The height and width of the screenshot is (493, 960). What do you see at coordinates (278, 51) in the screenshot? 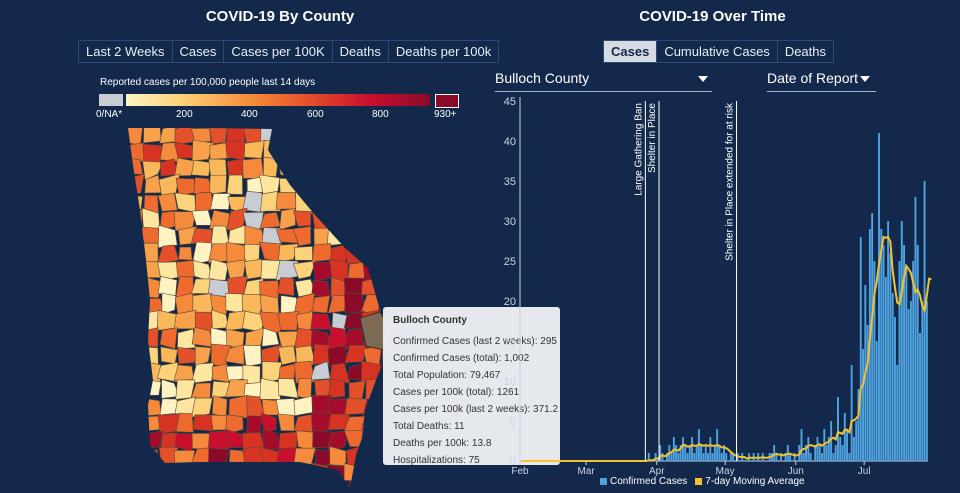
I see `tab-cases-per-100k: Cases per 100K` at bounding box center [278, 51].